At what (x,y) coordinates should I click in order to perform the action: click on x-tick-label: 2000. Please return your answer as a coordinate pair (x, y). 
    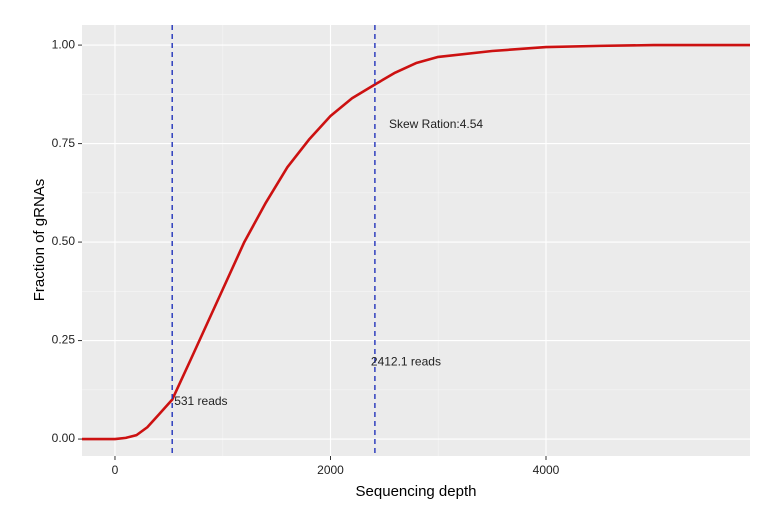
    Looking at the image, I should click on (330, 470).